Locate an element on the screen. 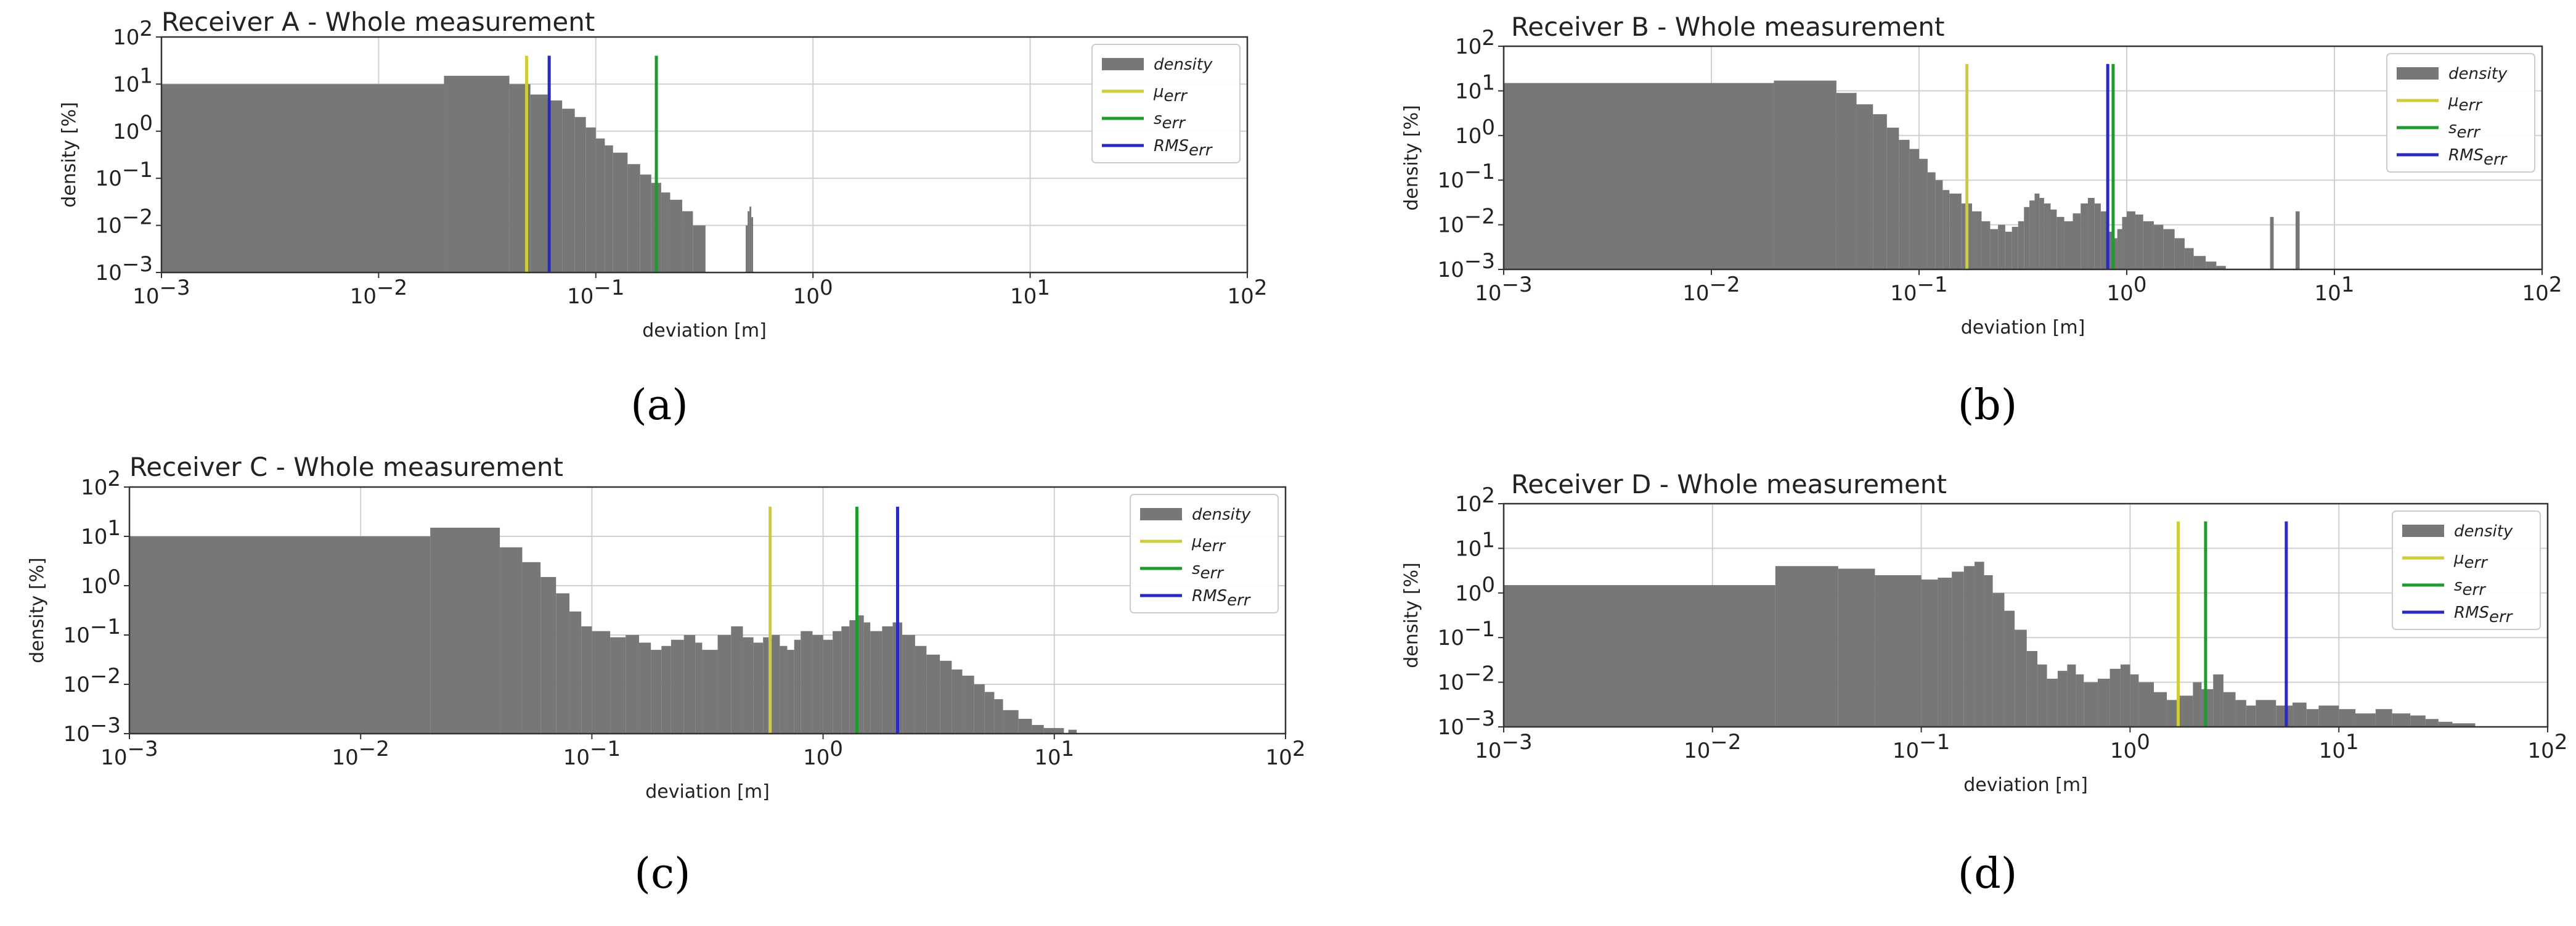  density-bars is located at coordinates (1902, 175).